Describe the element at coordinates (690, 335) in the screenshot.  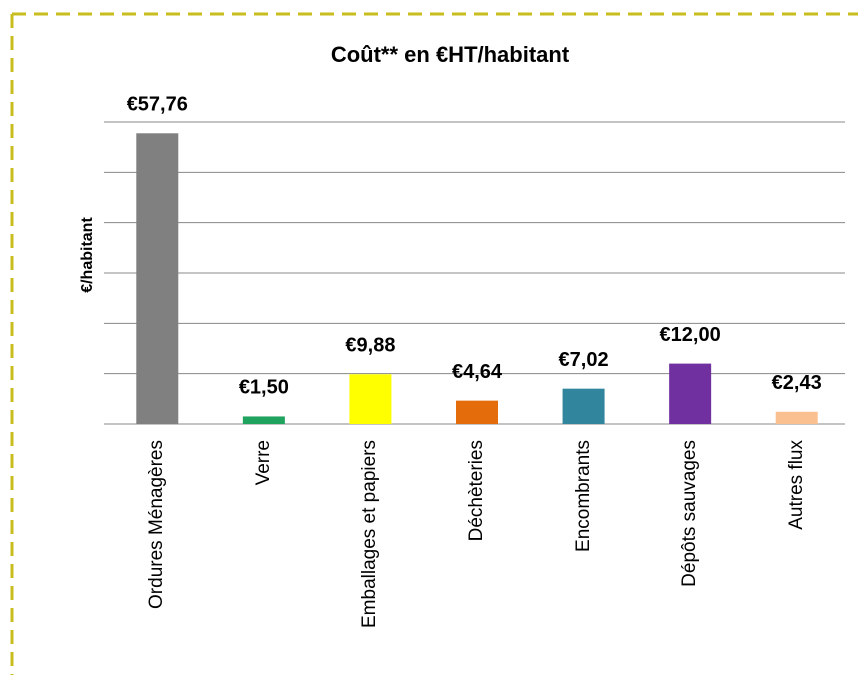
I see `value-label: €12,00` at that location.